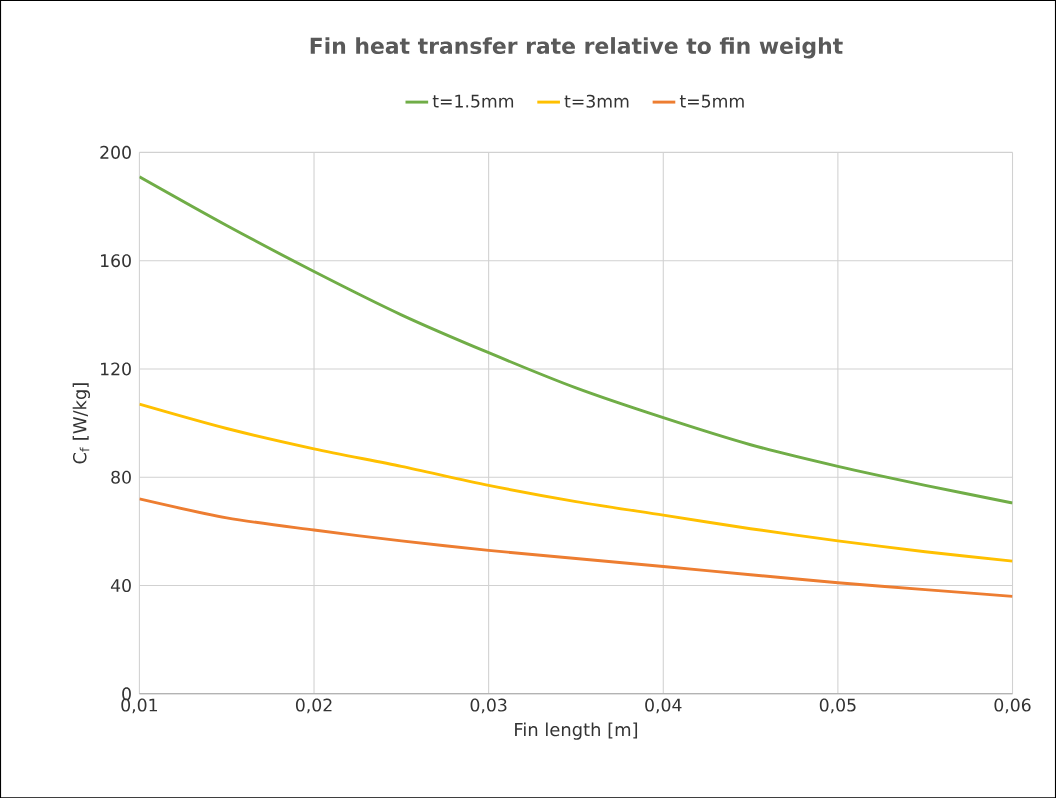  Describe the element at coordinates (115, 152) in the screenshot. I see `y-tick-label: 200` at that location.